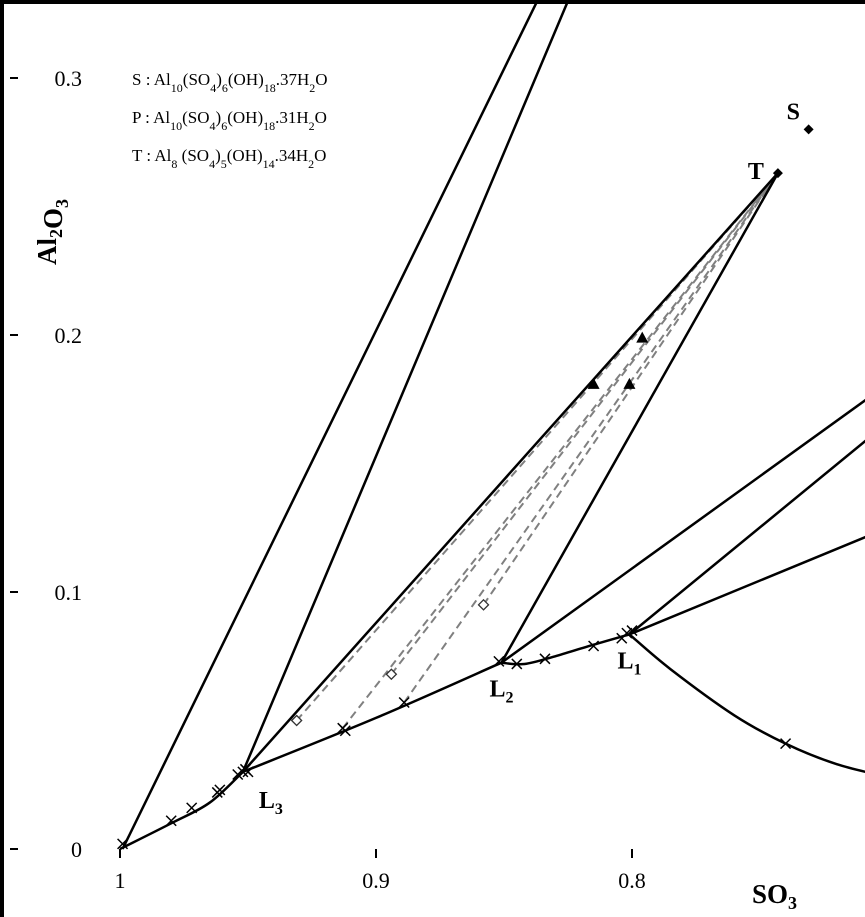  Describe the element at coordinates (774, 896) in the screenshot. I see `x-axis-title: SO3` at that location.